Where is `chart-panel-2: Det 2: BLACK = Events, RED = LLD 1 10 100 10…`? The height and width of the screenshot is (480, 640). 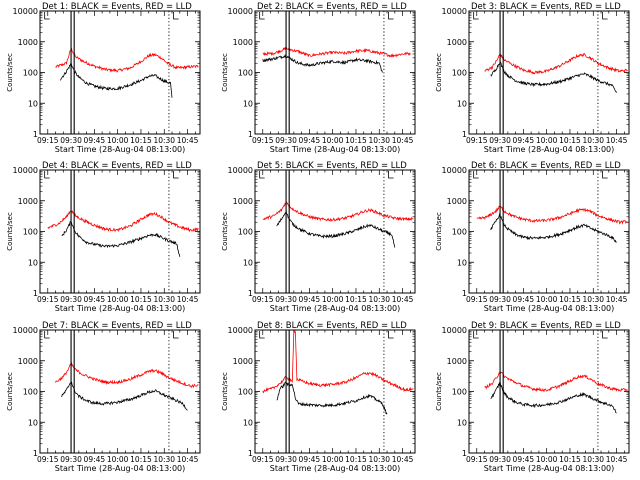
chart-panel-2: Det 2: BLACK = Events, RED = LLD 1 10 100 10… is located at coordinates (318, 78).